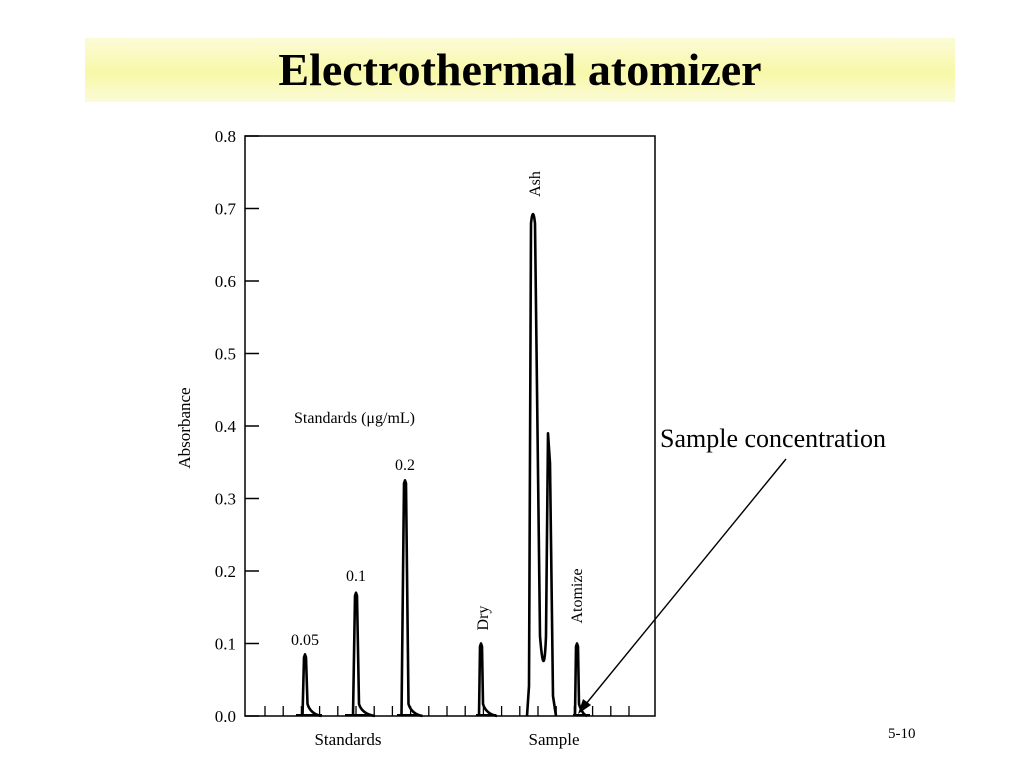 This screenshot has width=1024, height=768. I want to click on y-axis: 0.0 0.1 0.2 0.3 0.4 0.5 0.6 0.7 0.8, so click(237, 426).